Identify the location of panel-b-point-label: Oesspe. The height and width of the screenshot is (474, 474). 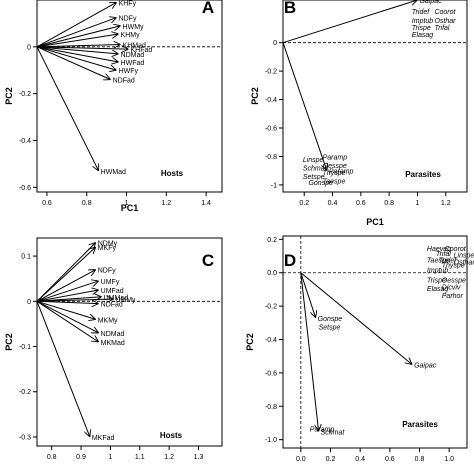
(335, 166).